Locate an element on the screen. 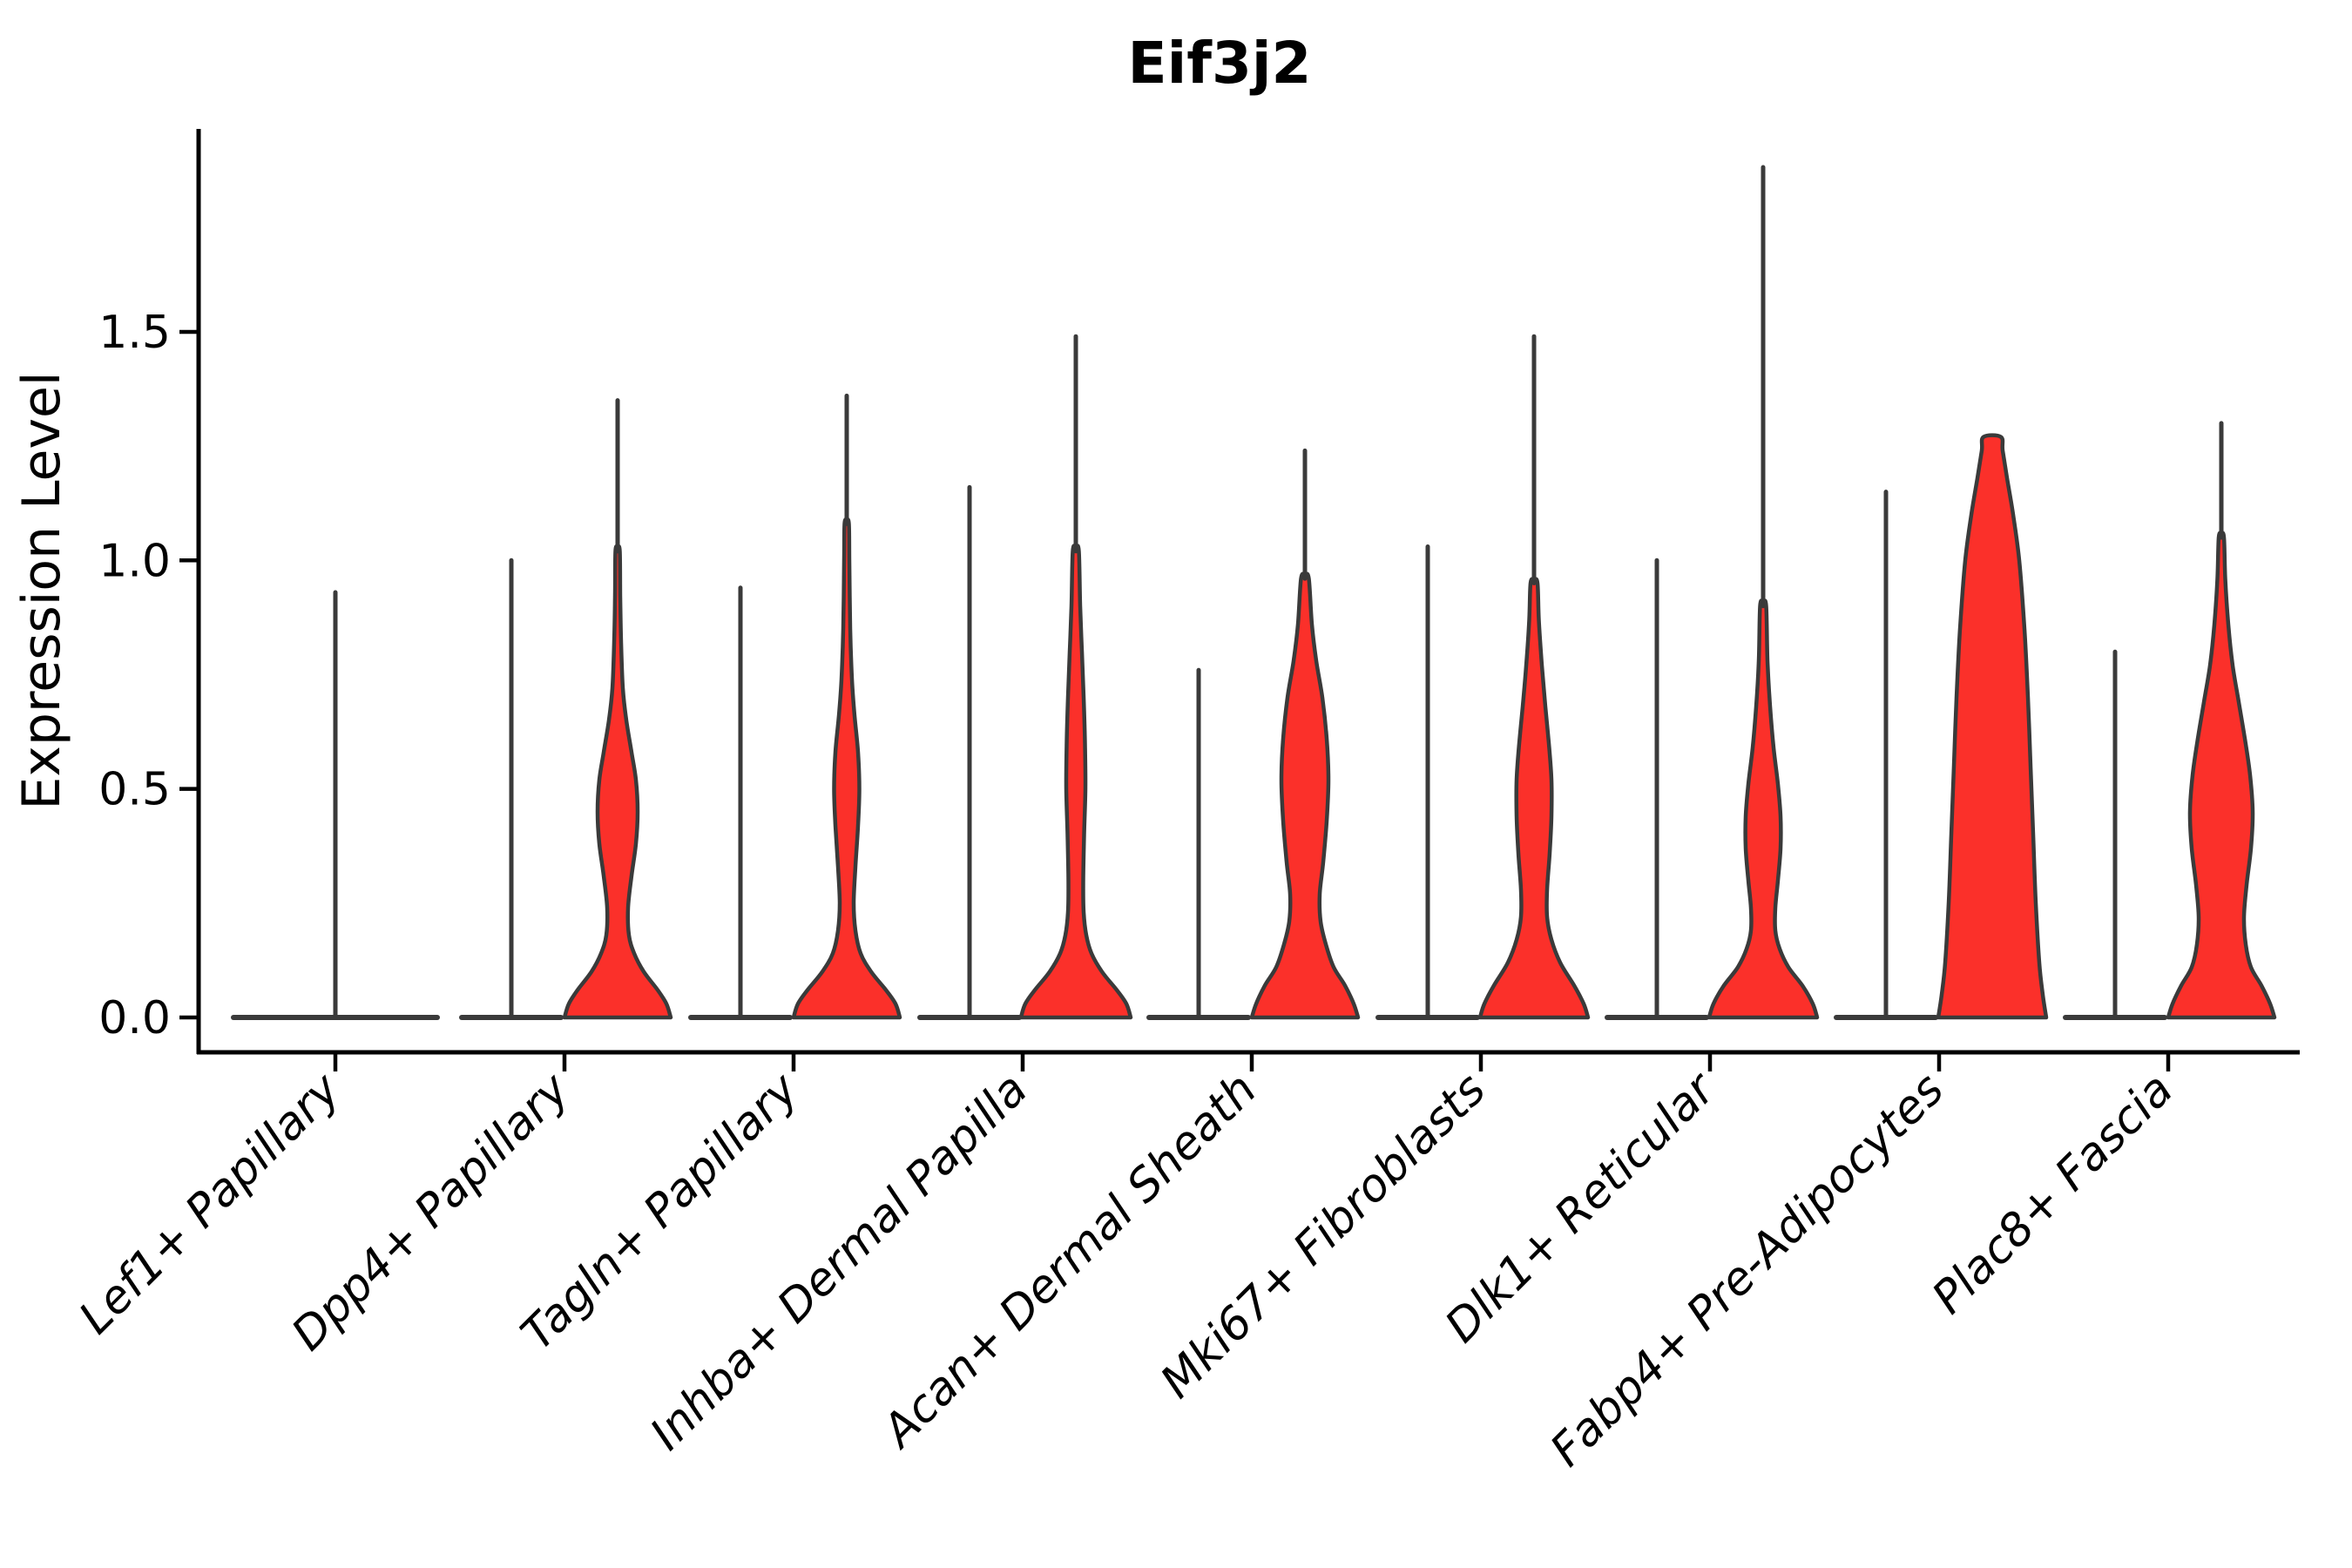 The width and height of the screenshot is (2352, 1568). y-tick-label: 1.0 is located at coordinates (134, 561).